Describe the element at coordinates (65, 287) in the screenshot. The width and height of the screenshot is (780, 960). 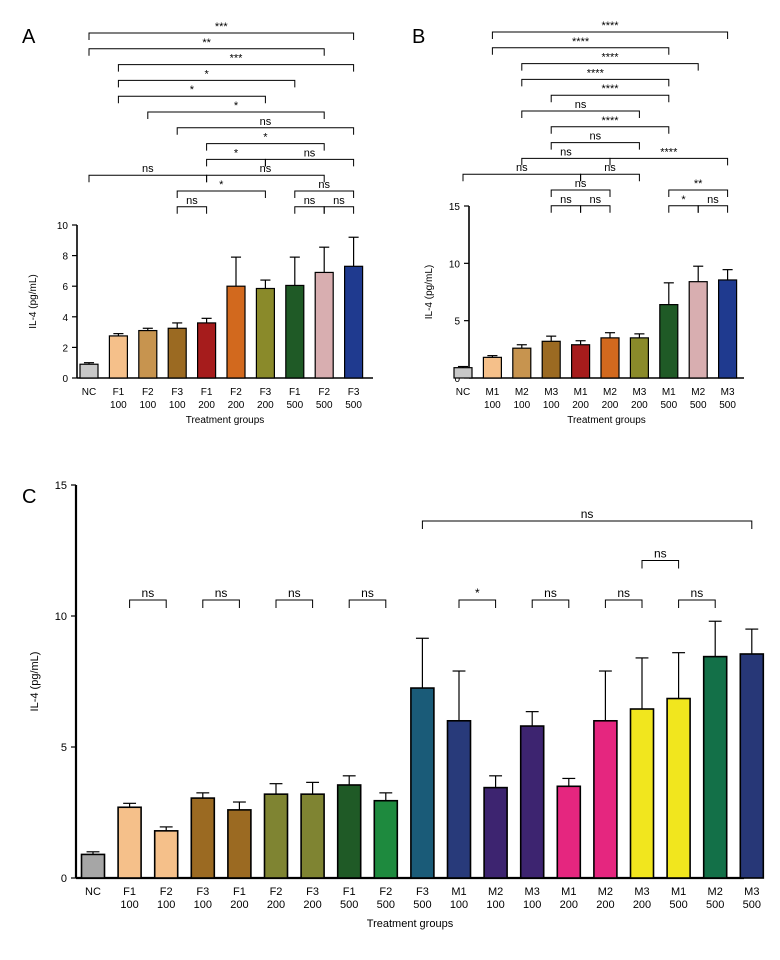
I see `y-tick-label: 6` at that location.